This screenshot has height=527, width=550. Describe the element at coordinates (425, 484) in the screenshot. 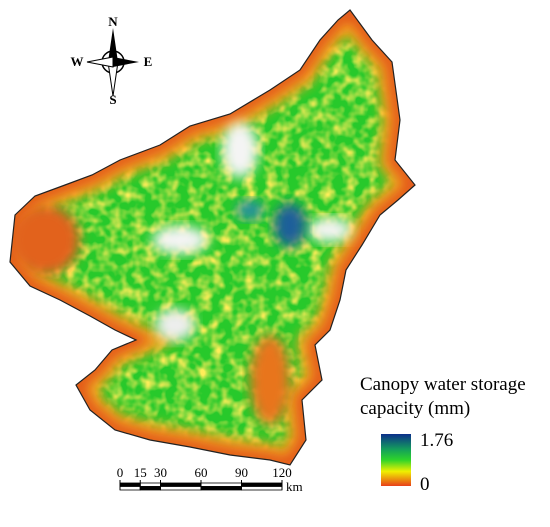

I see `legend-min: 0` at that location.